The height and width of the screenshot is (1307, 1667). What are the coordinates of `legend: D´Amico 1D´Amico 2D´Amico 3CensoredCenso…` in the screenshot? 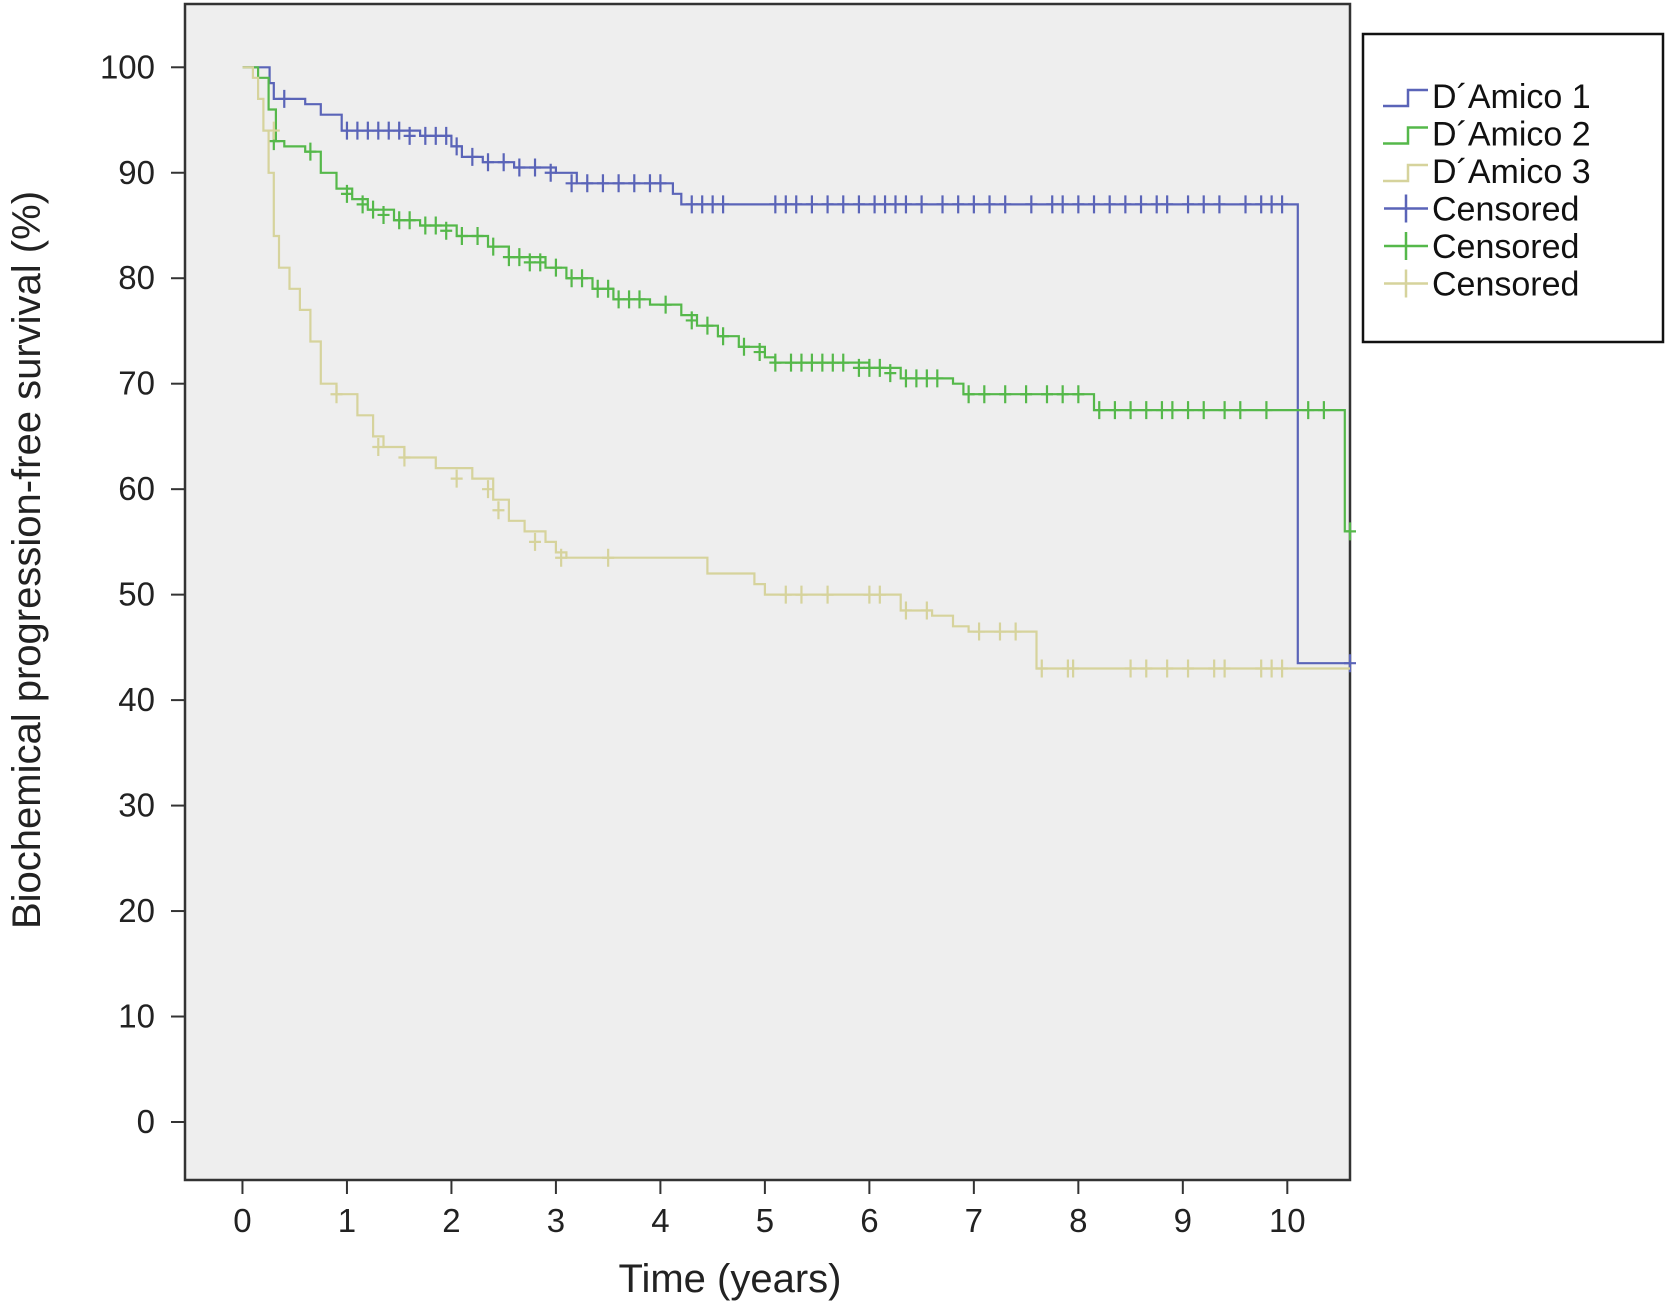 It's located at (1513, 188).